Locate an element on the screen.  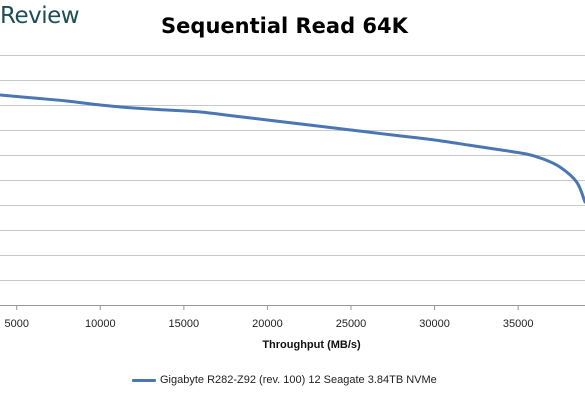
legend-swatch is located at coordinates (144, 380).